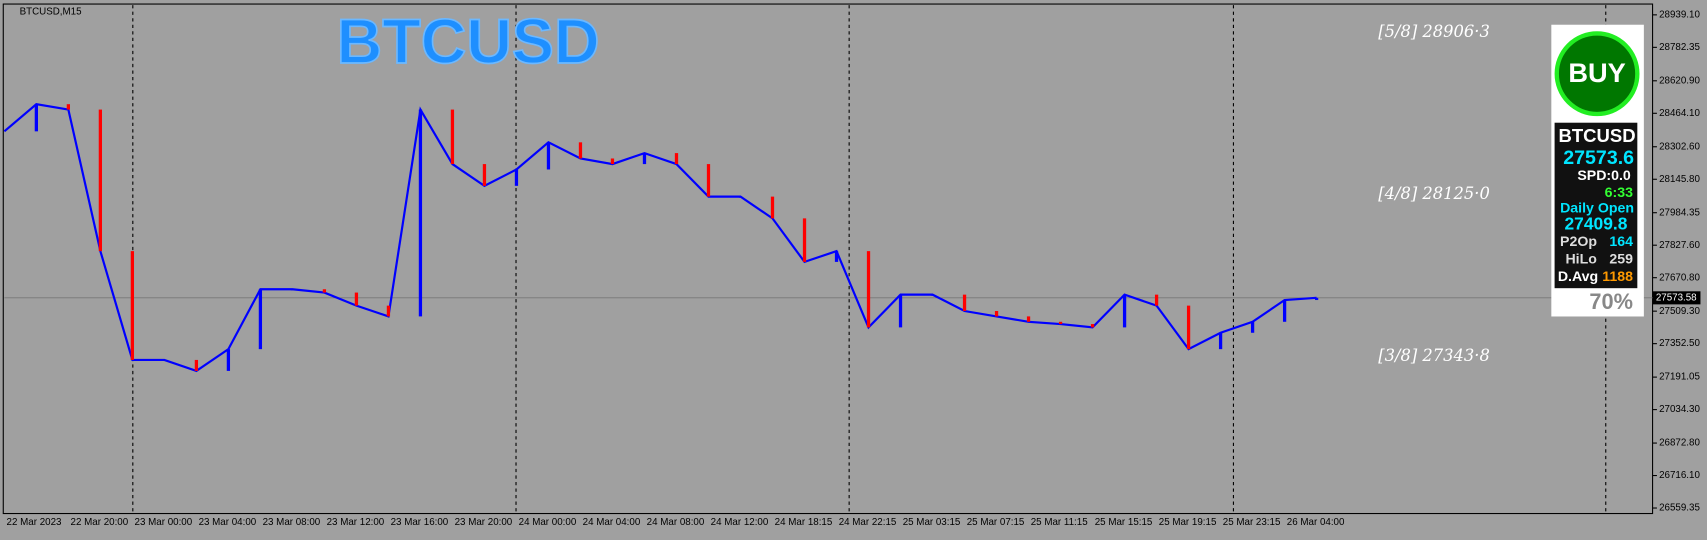  I want to click on panel-price: 27573.6, so click(1598, 158).